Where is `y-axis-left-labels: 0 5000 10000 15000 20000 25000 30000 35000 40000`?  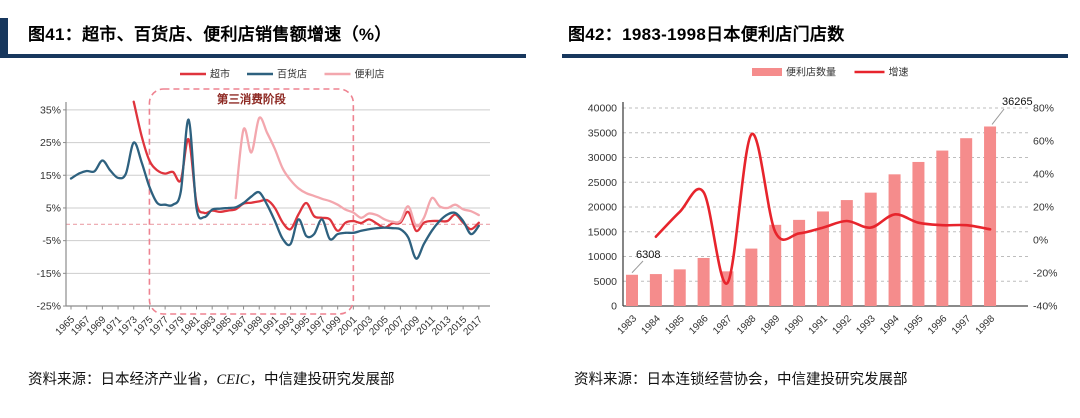
y-axis-left-labels: 0 5000 10000 15000 20000 25000 30000 35000 40000 is located at coordinates (602, 207).